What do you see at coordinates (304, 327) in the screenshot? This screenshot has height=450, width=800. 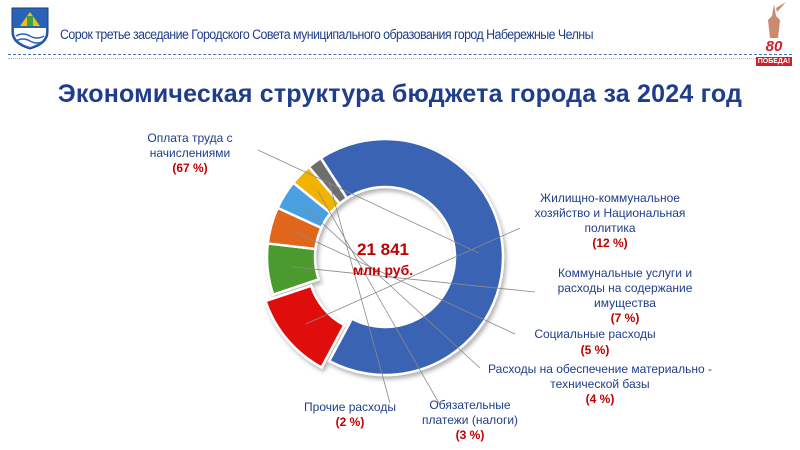 I see `slice-housing` at bounding box center [304, 327].